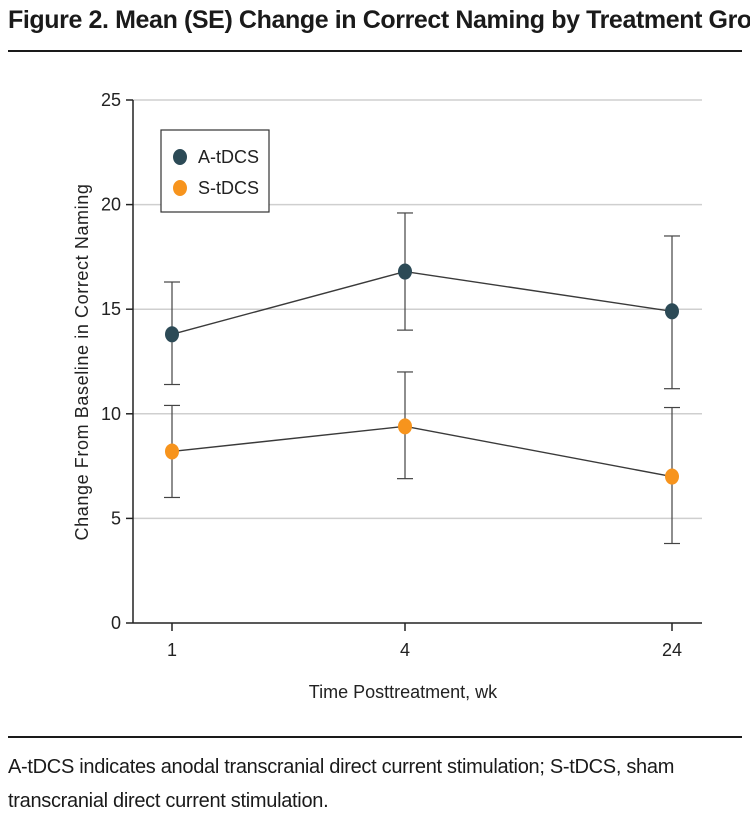 Image resolution: width=750 pixels, height=831 pixels. What do you see at coordinates (116, 623) in the screenshot?
I see `y-tick-label: 0` at bounding box center [116, 623].